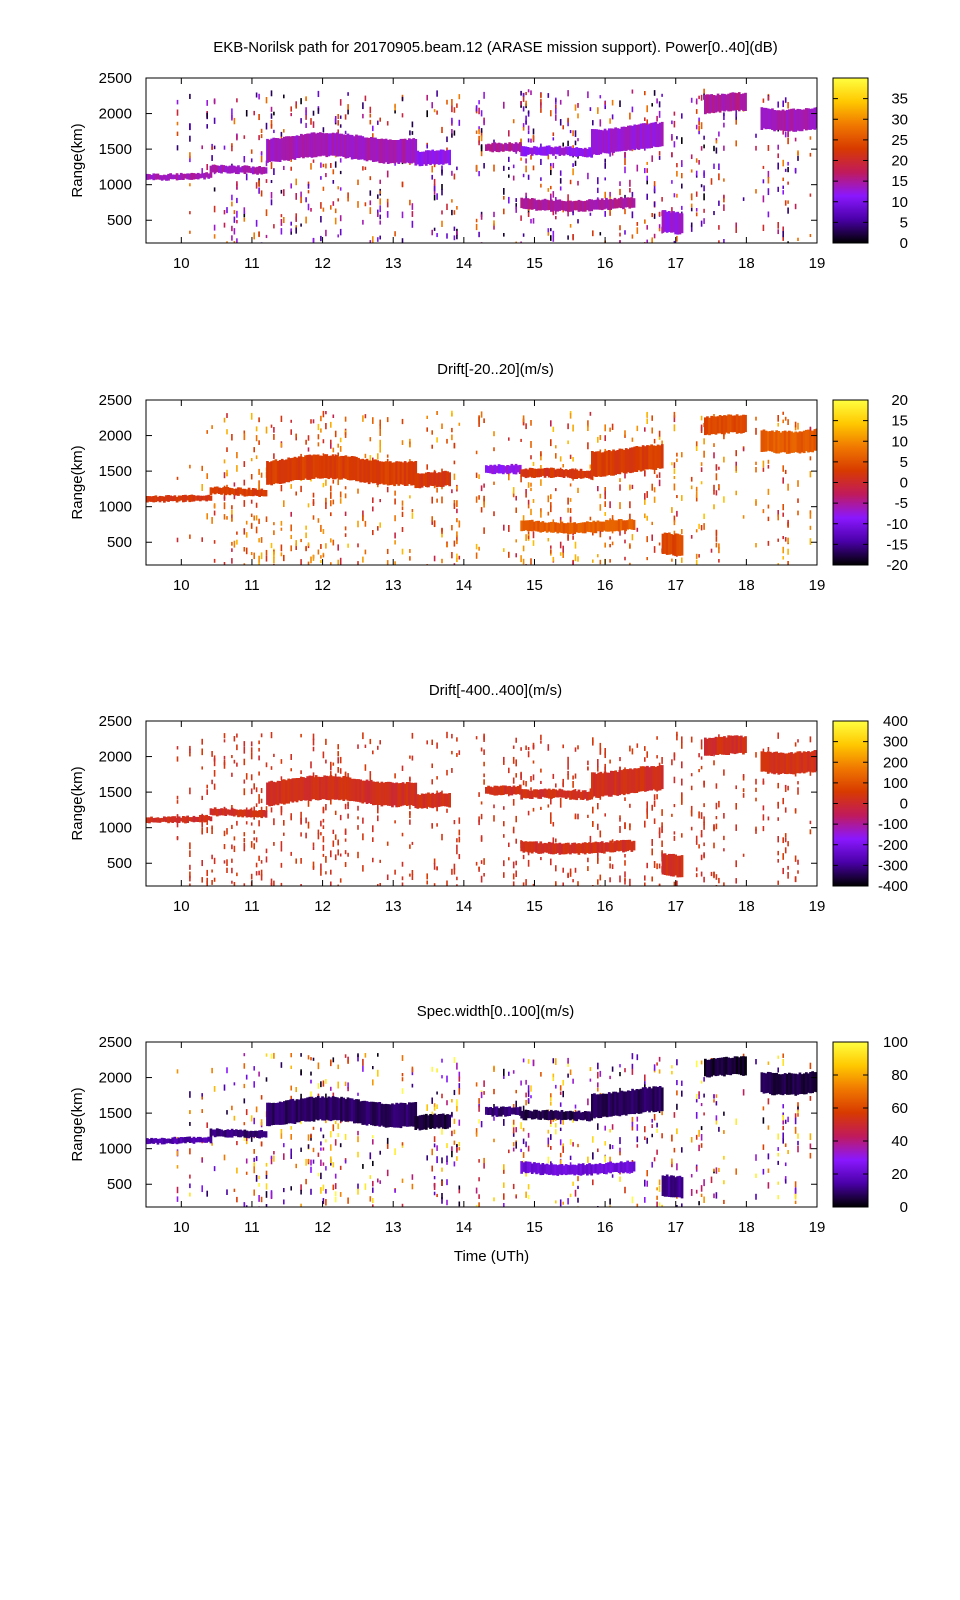 Image resolution: width=960 pixels, height=1600 pixels. I want to click on colorbar-tick-label: 100, so click(895, 1042).